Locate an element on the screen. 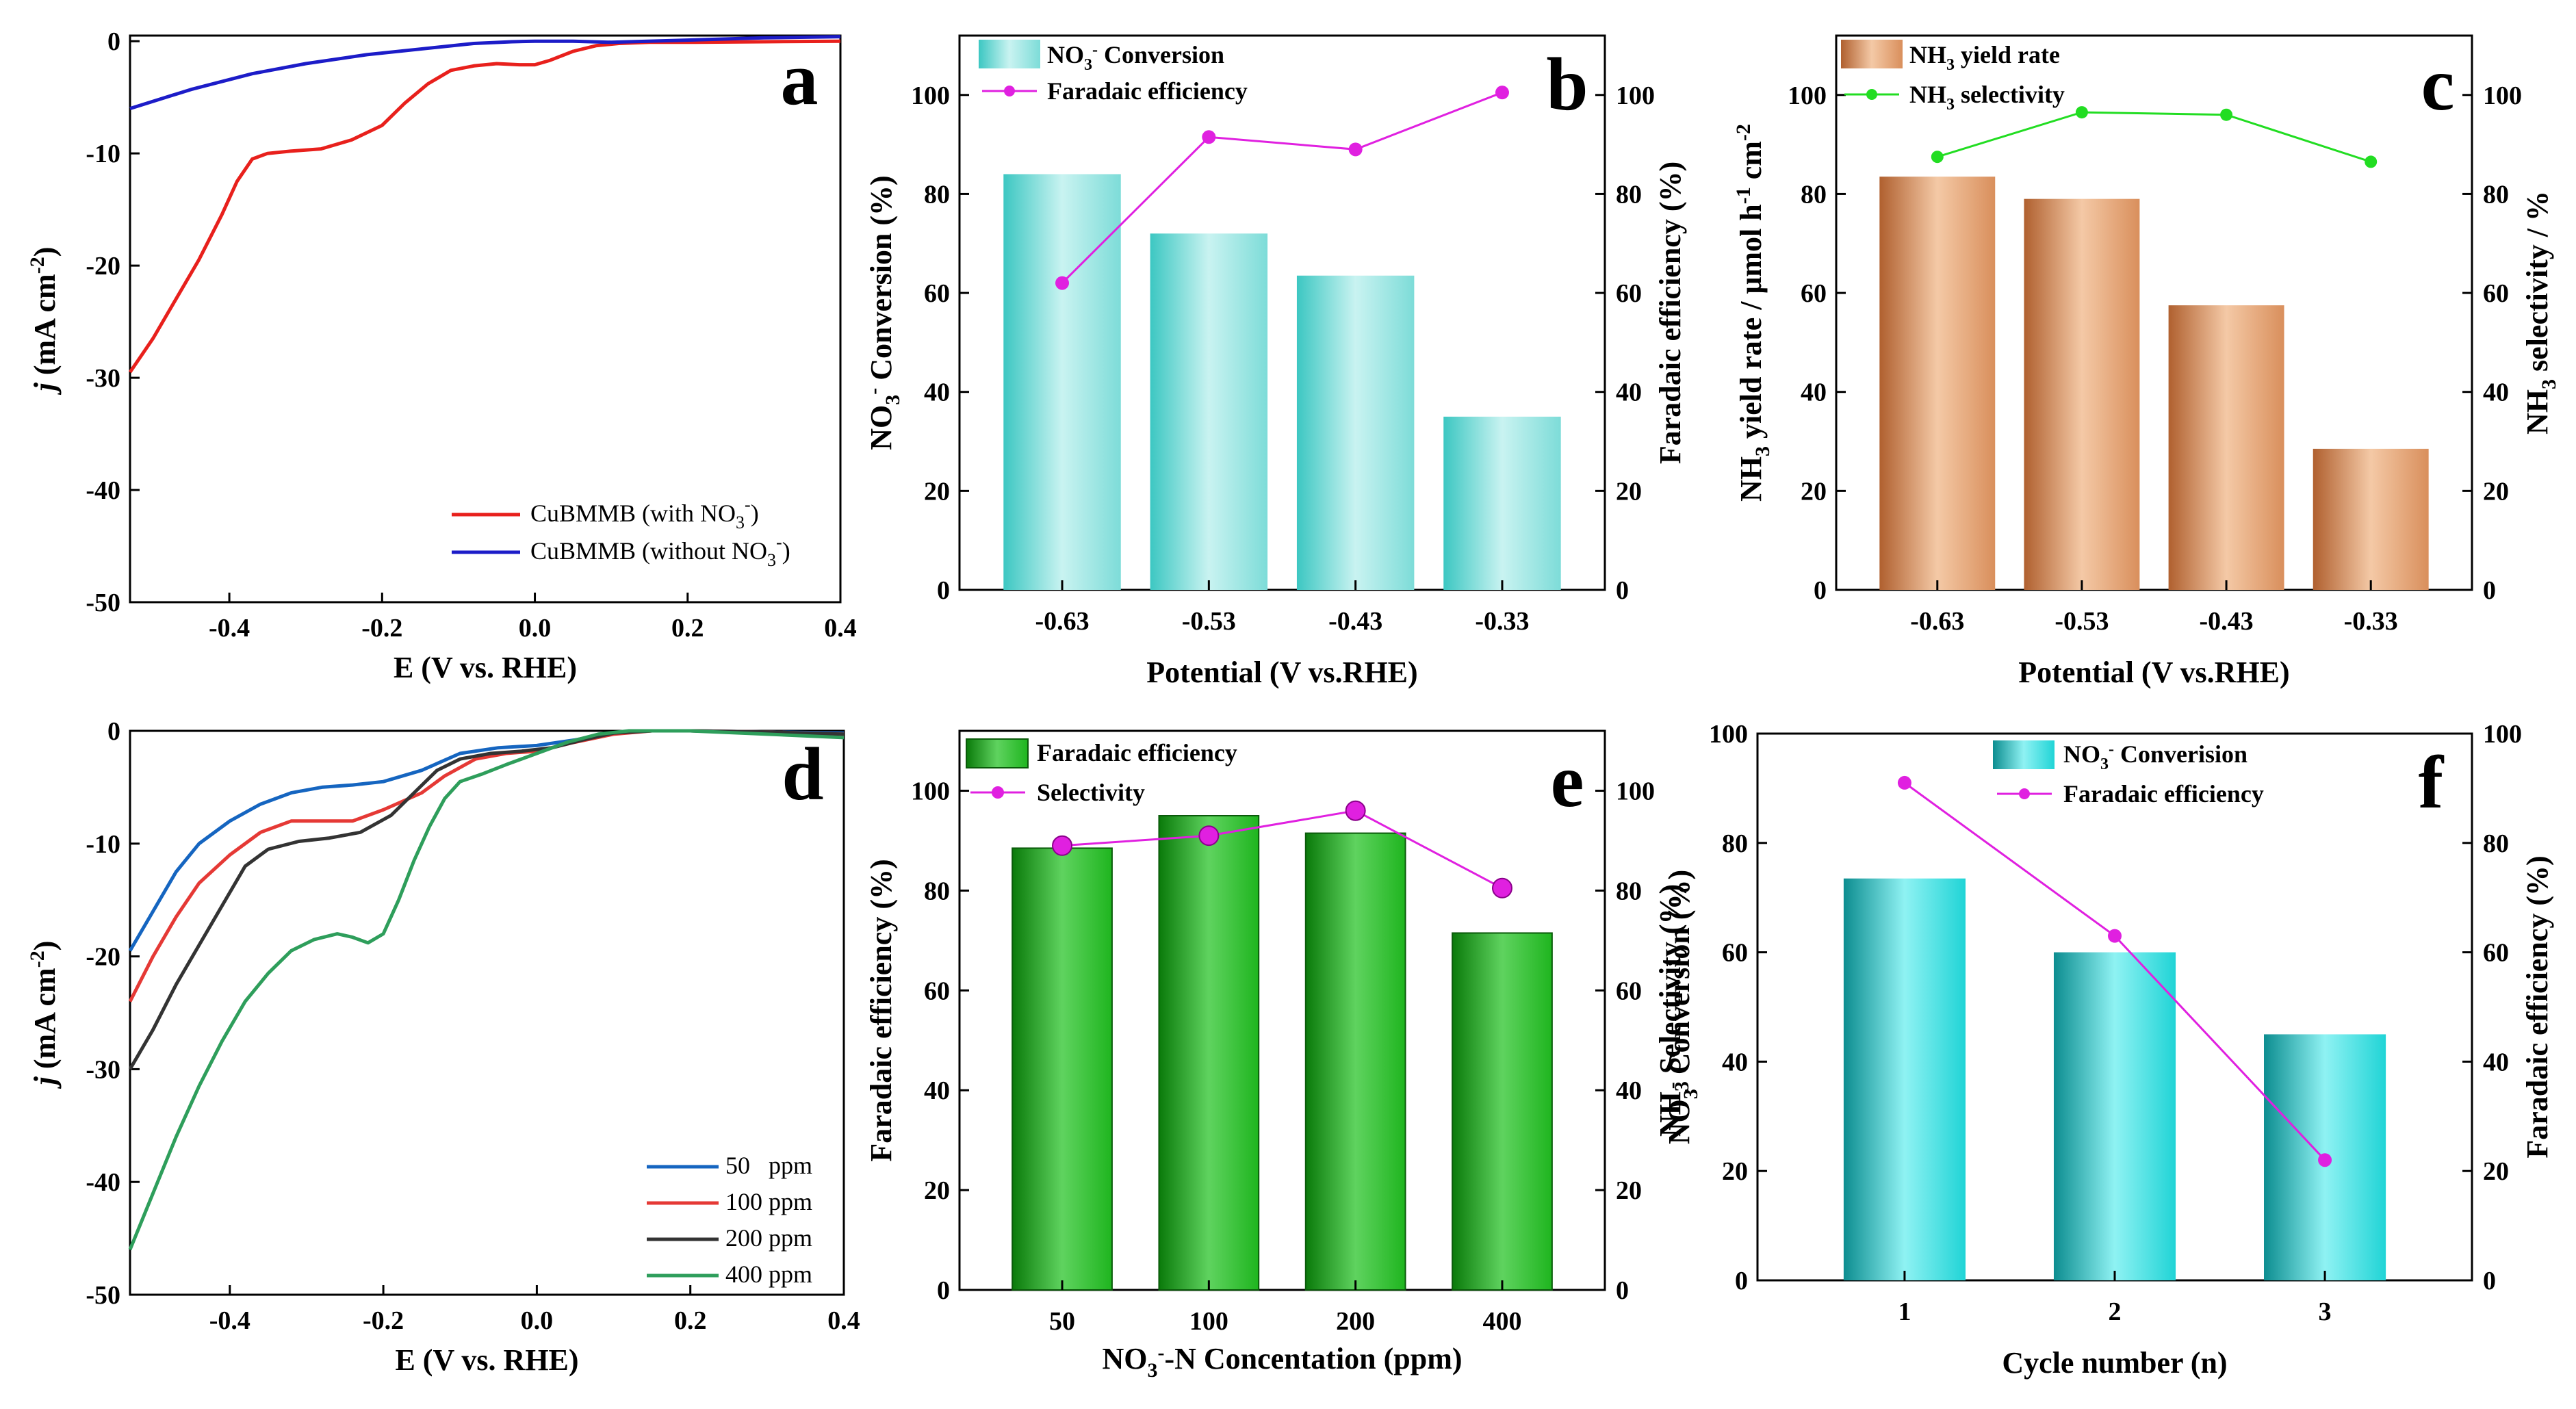 The image size is (2576, 1409). legend-label-d-0: 50 ppm is located at coordinates (768, 1165).